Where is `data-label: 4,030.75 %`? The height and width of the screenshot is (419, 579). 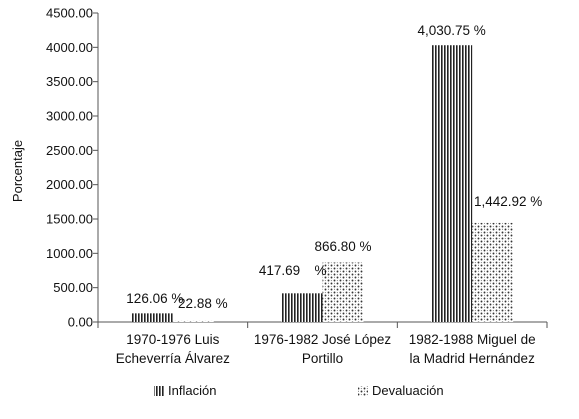 data-label: 4,030.75 % is located at coordinates (452, 30).